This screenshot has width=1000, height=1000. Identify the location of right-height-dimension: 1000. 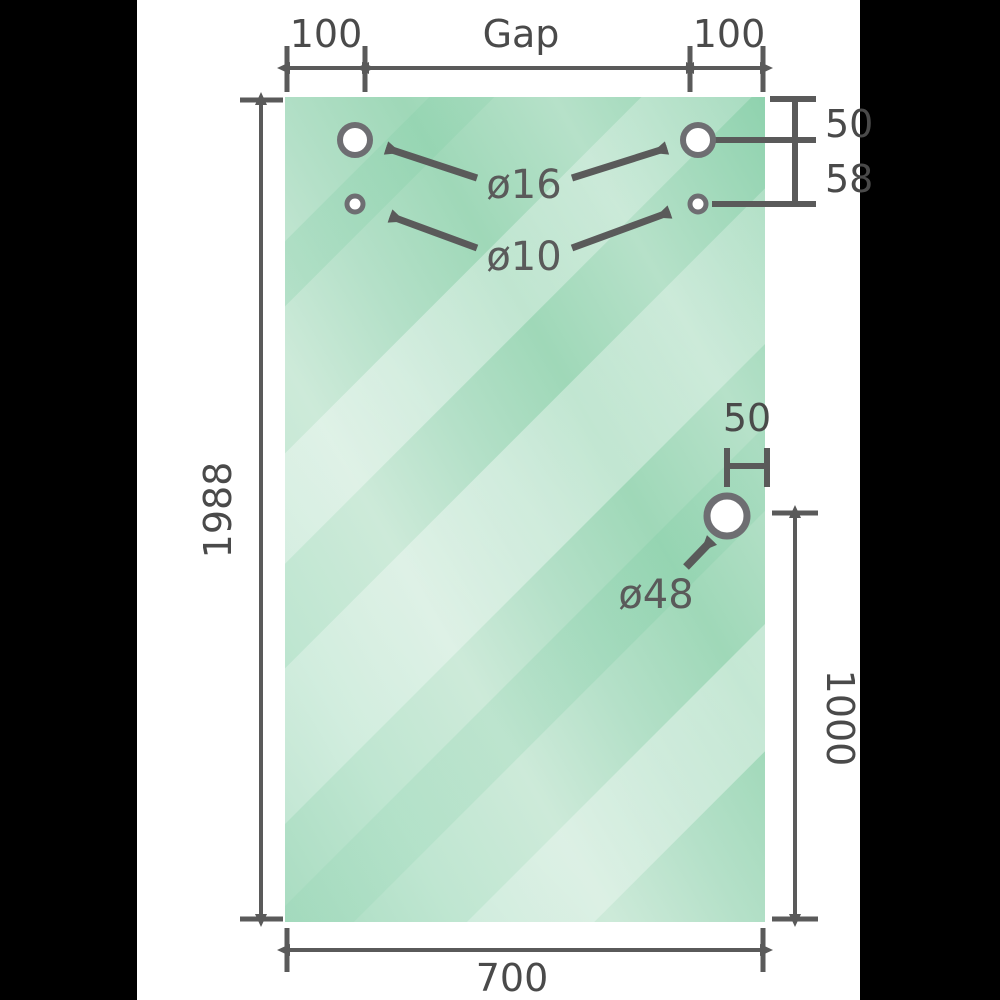
(817, 716).